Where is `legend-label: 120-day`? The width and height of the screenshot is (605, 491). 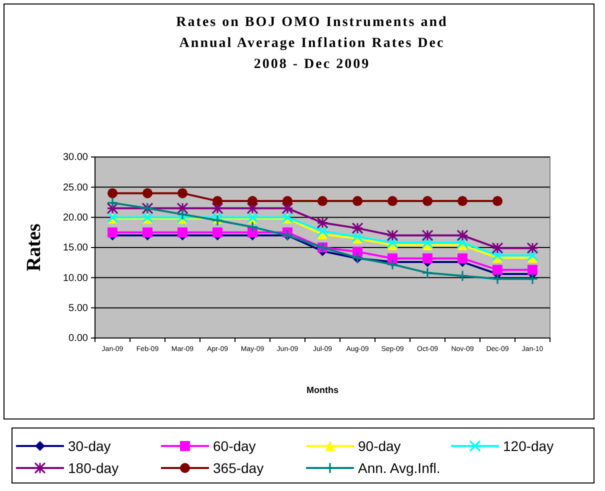
legend-label: 120-day is located at coordinates (528, 446).